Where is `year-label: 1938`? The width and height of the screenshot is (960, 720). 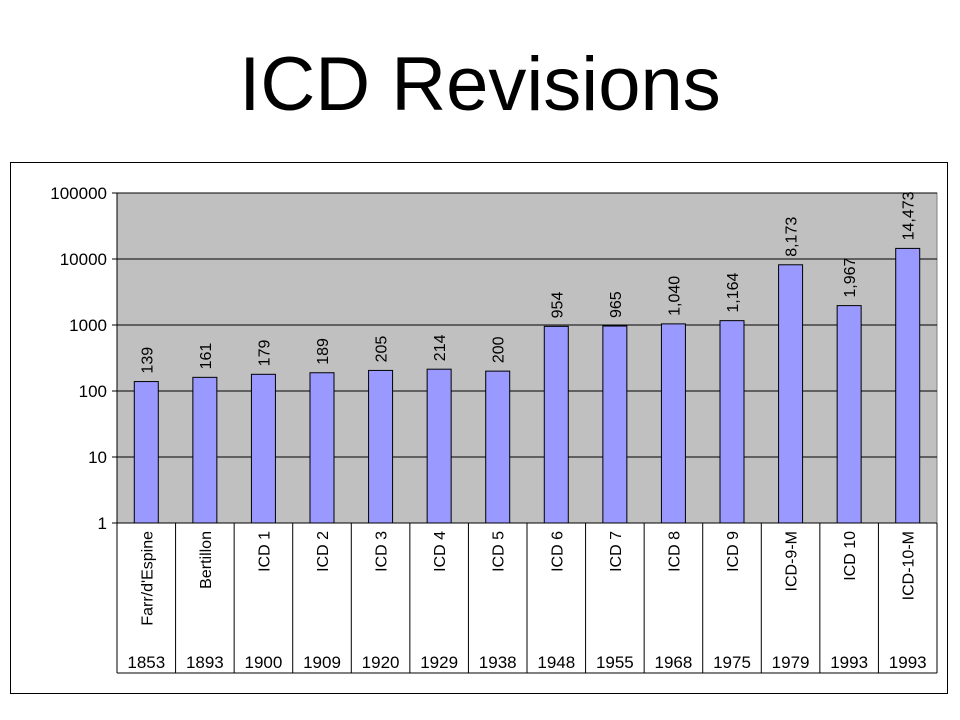 year-label: 1938 is located at coordinates (498, 662).